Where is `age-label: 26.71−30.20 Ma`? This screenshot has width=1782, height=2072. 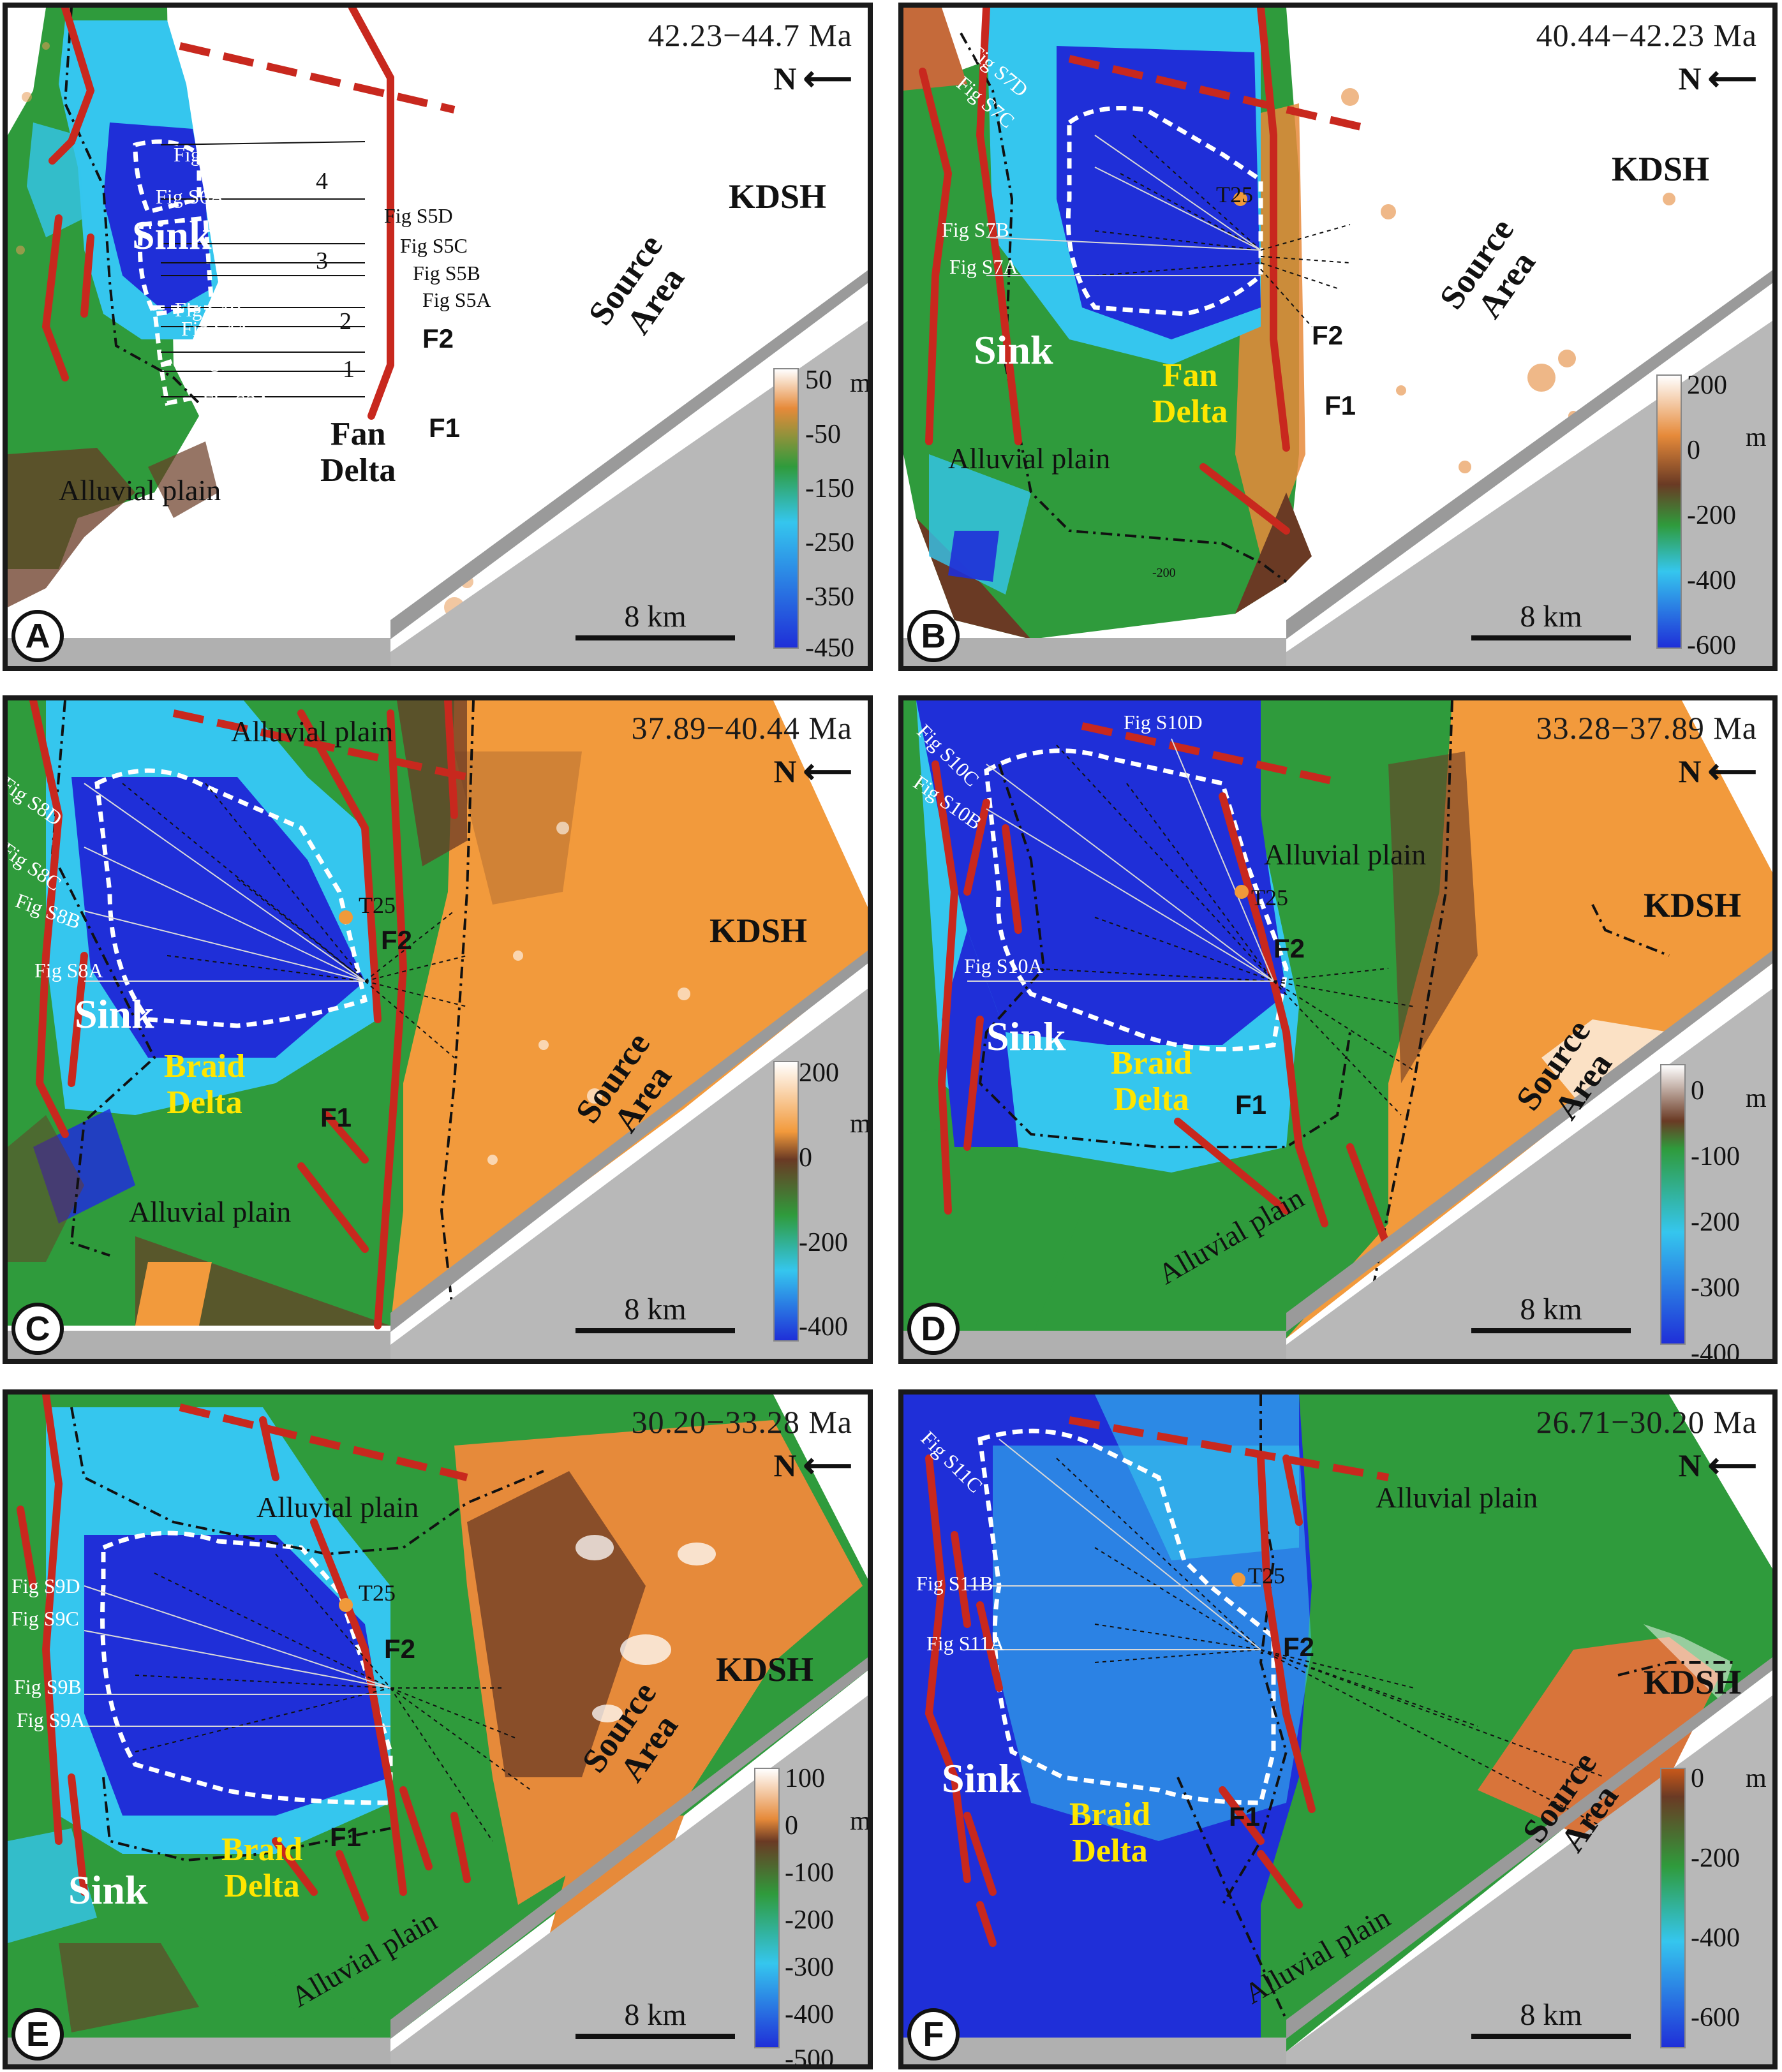 age-label: 26.71−30.20 Ma is located at coordinates (1646, 1422).